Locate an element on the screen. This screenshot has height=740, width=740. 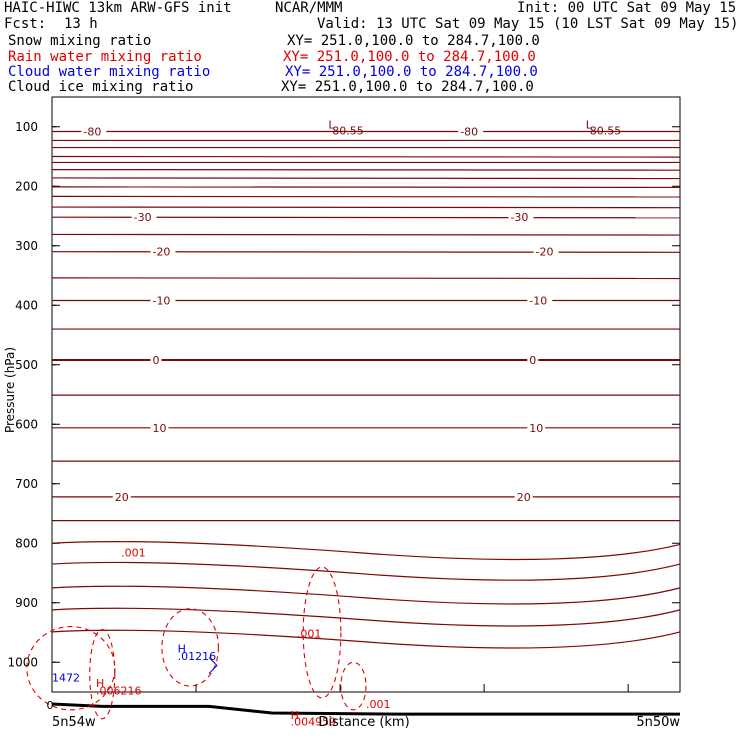
temperature-contour--25 is located at coordinates (366, 234).